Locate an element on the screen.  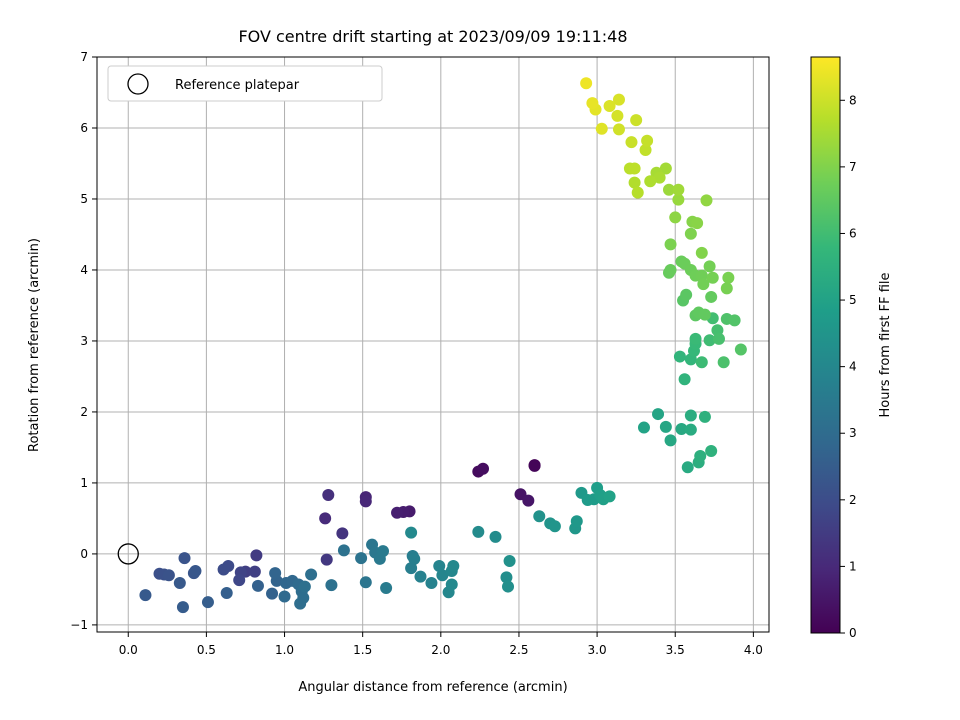
x-axis-ticks: 0.0 0.5 1.0 1.5 2.0 2.5 3.0 3.5 4.0 is located at coordinates (441, 644).